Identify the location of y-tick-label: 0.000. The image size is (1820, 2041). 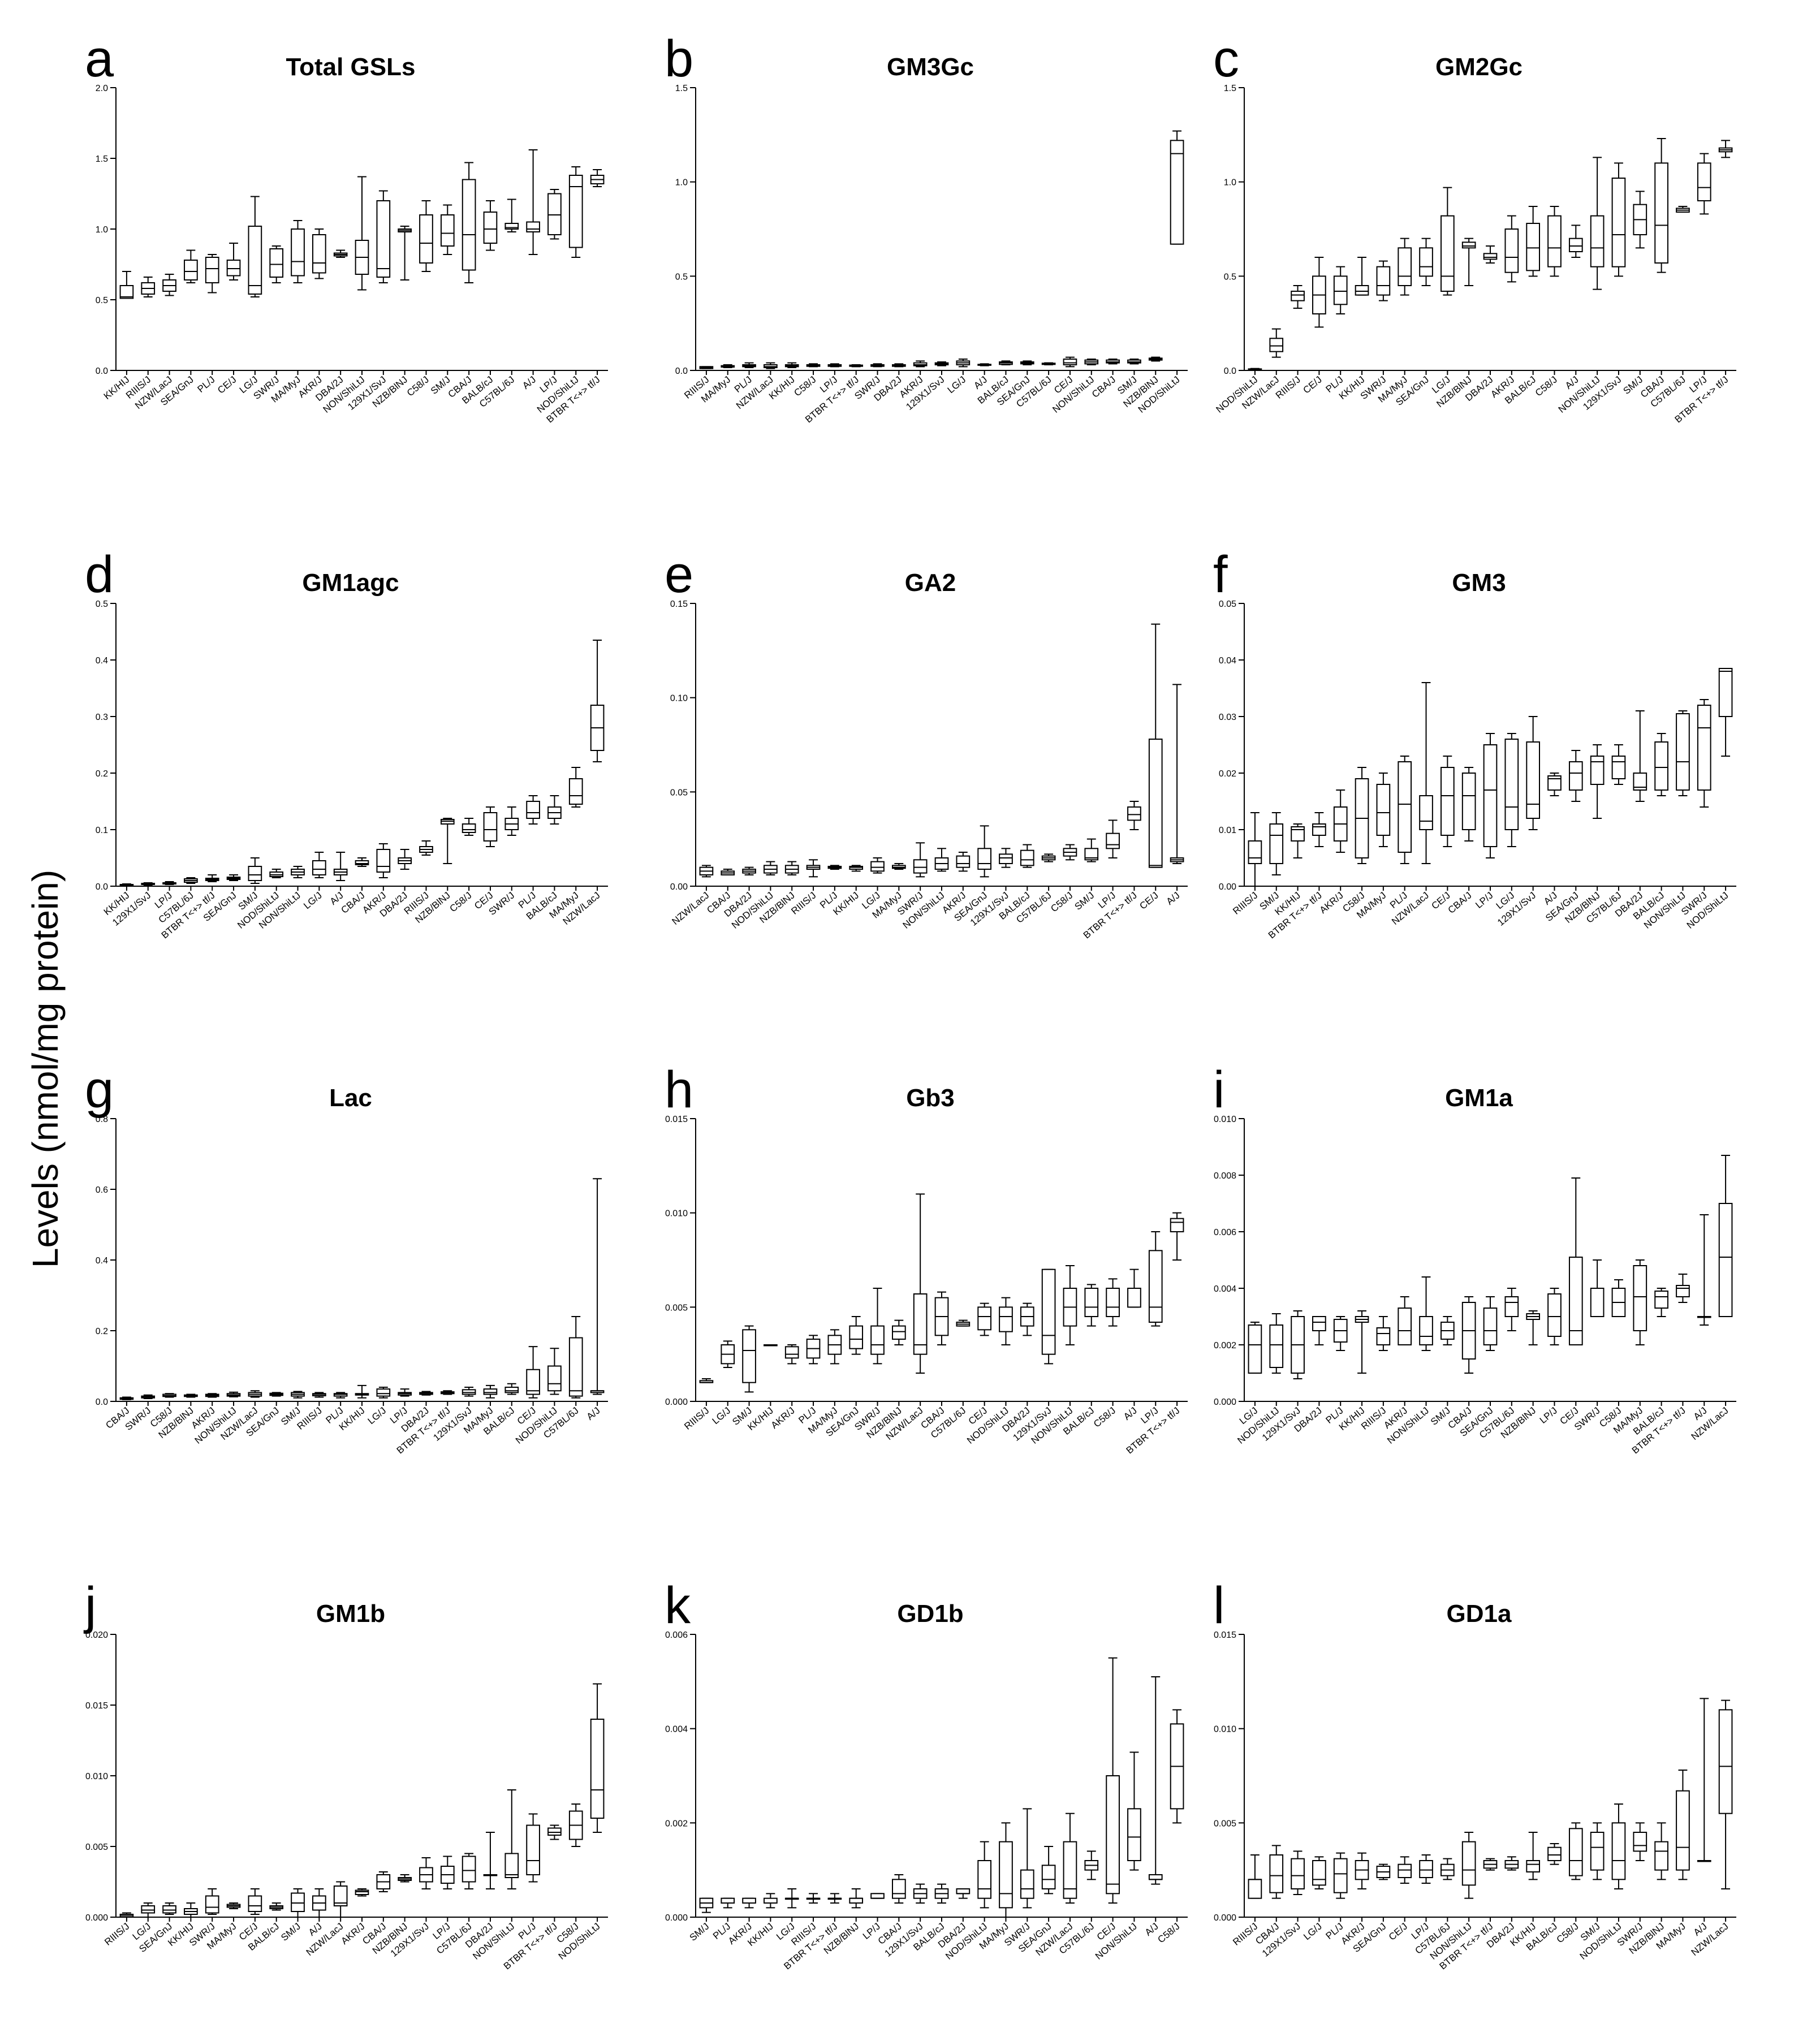
(676, 1402).